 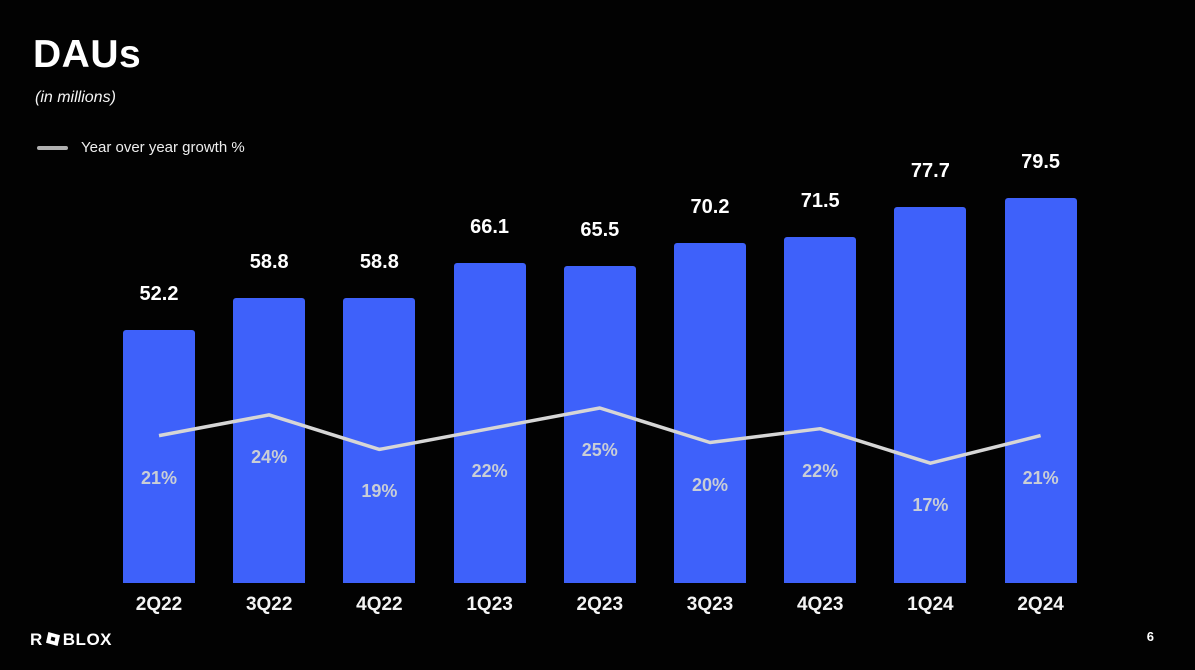 I want to click on bar-4Q22, so click(x=379, y=440).